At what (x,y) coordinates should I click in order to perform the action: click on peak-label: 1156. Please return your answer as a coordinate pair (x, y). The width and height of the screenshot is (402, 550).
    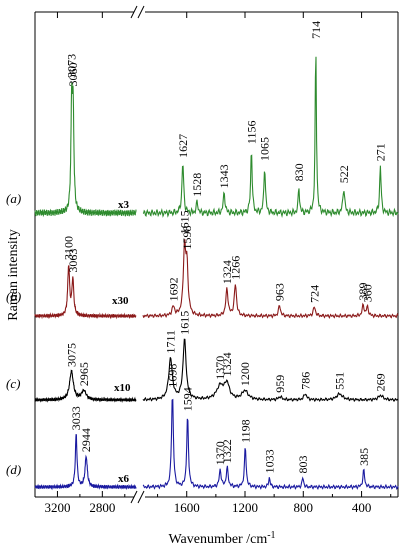
    Looking at the image, I should click on (251, 133).